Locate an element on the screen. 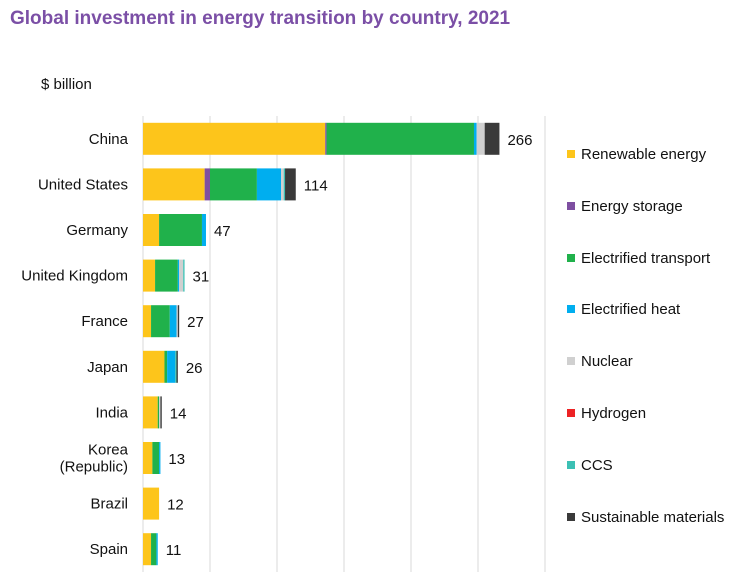 This screenshot has height=579, width=741. legend-item: CCS is located at coordinates (590, 465).